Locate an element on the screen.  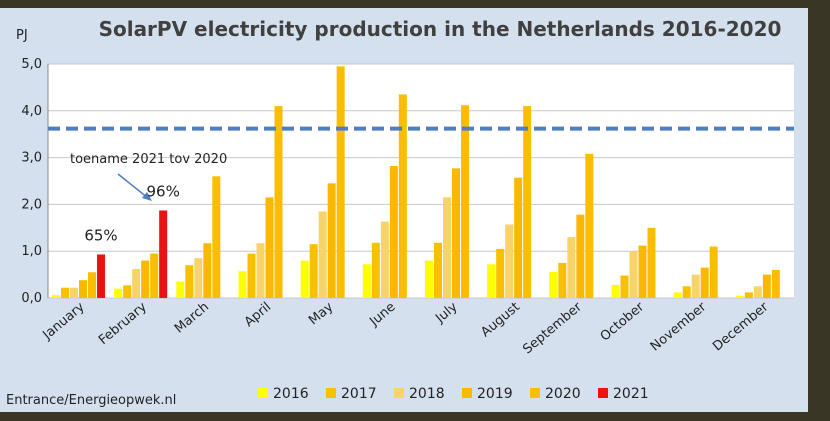
y-axis-label: PJ is located at coordinates (22, 35).